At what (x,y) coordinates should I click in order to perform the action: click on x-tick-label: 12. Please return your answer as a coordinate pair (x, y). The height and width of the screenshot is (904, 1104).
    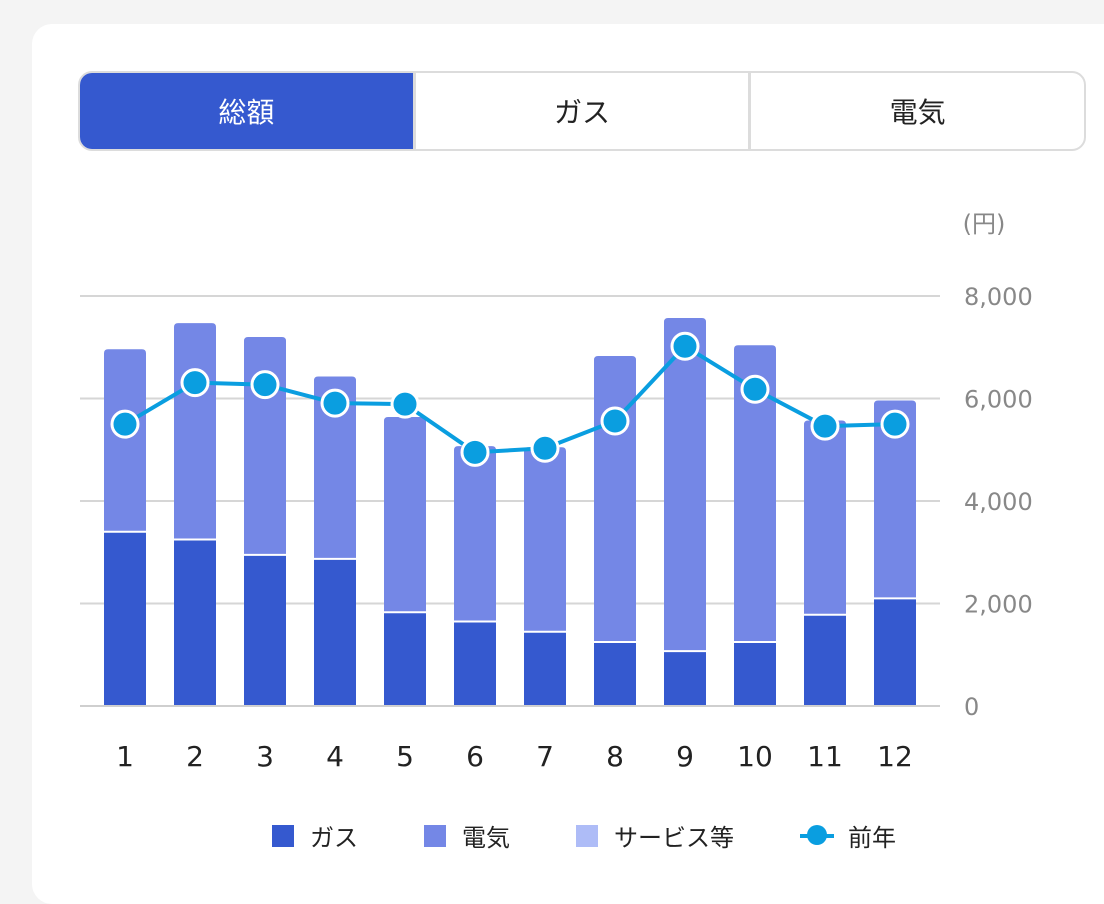
    Looking at the image, I should click on (895, 756).